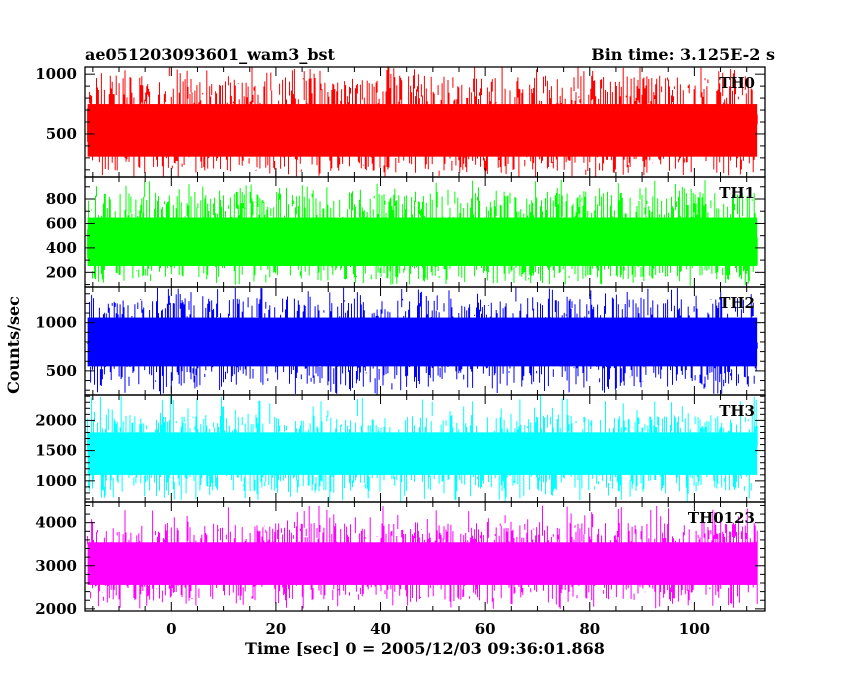 This screenshot has width=850, height=680. What do you see at coordinates (422, 122) in the screenshot?
I see `series-th0` at bounding box center [422, 122].